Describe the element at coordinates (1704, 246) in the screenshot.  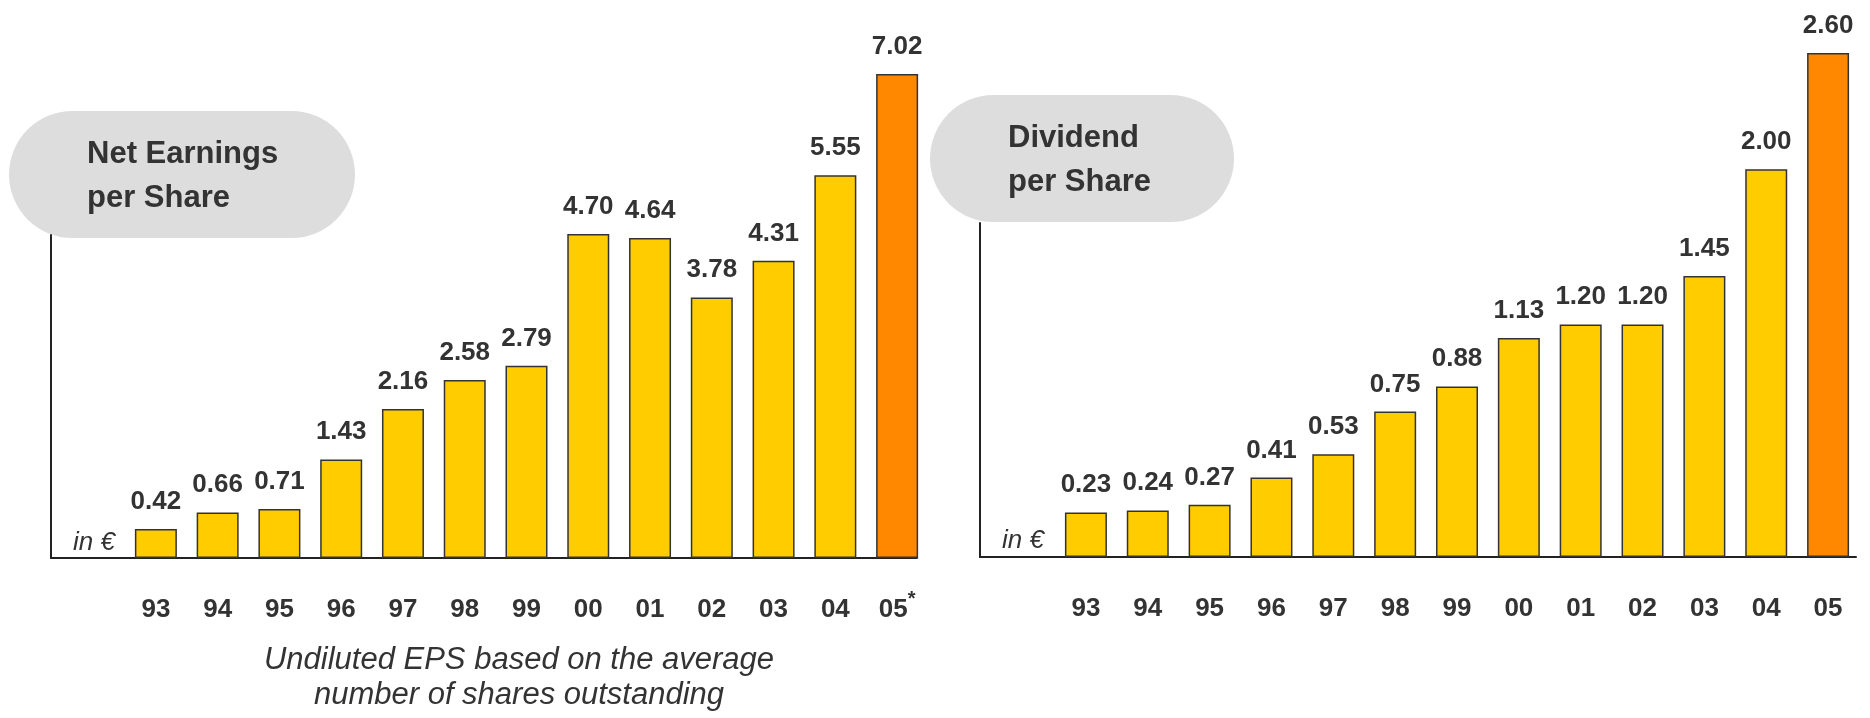
I see `data-label: 1.45` at that location.